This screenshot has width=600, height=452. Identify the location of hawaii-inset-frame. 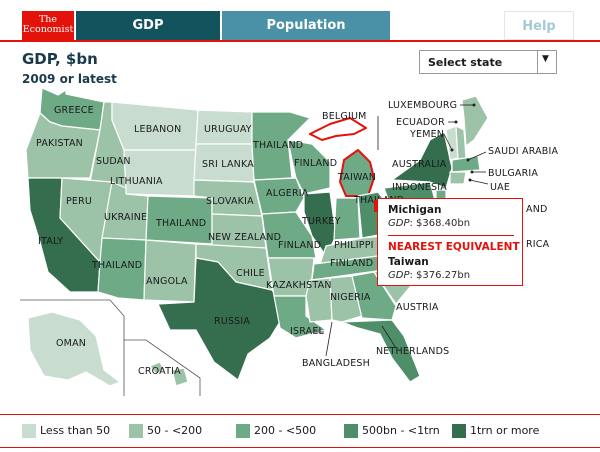
(162, 367).